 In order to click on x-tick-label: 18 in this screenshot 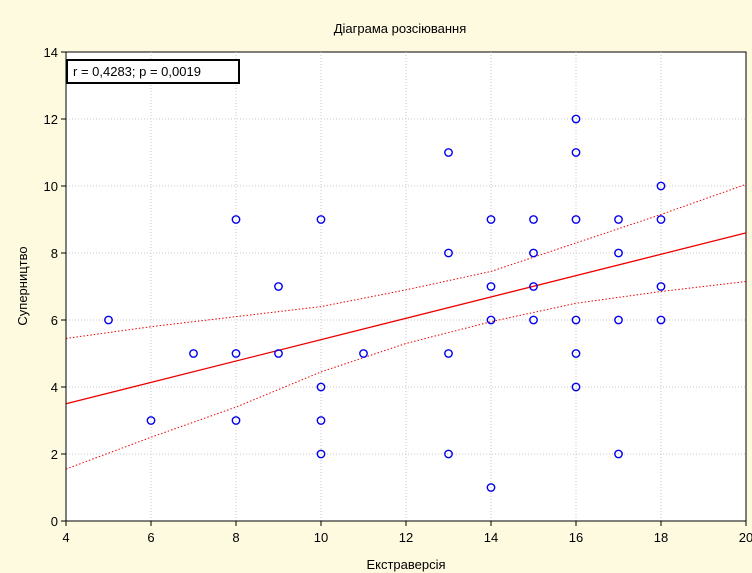, I will do `click(661, 537)`.